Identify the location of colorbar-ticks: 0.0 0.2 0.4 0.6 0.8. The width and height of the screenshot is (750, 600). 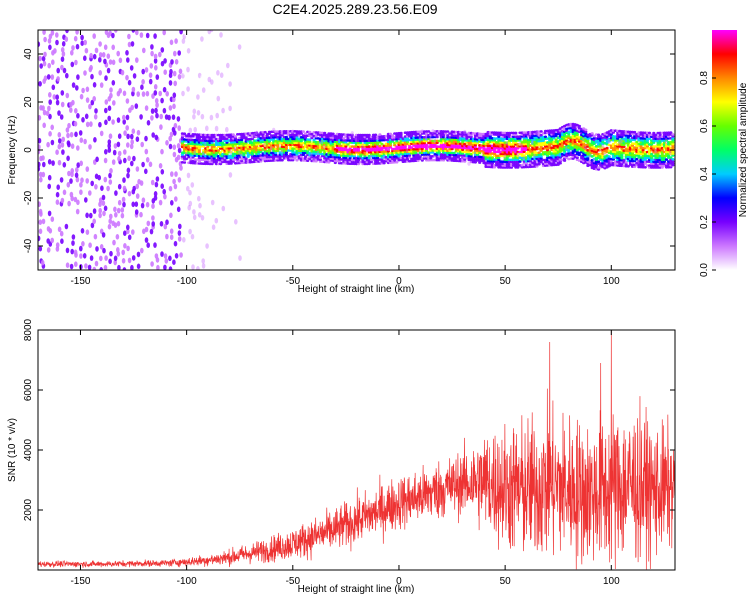
(707, 174).